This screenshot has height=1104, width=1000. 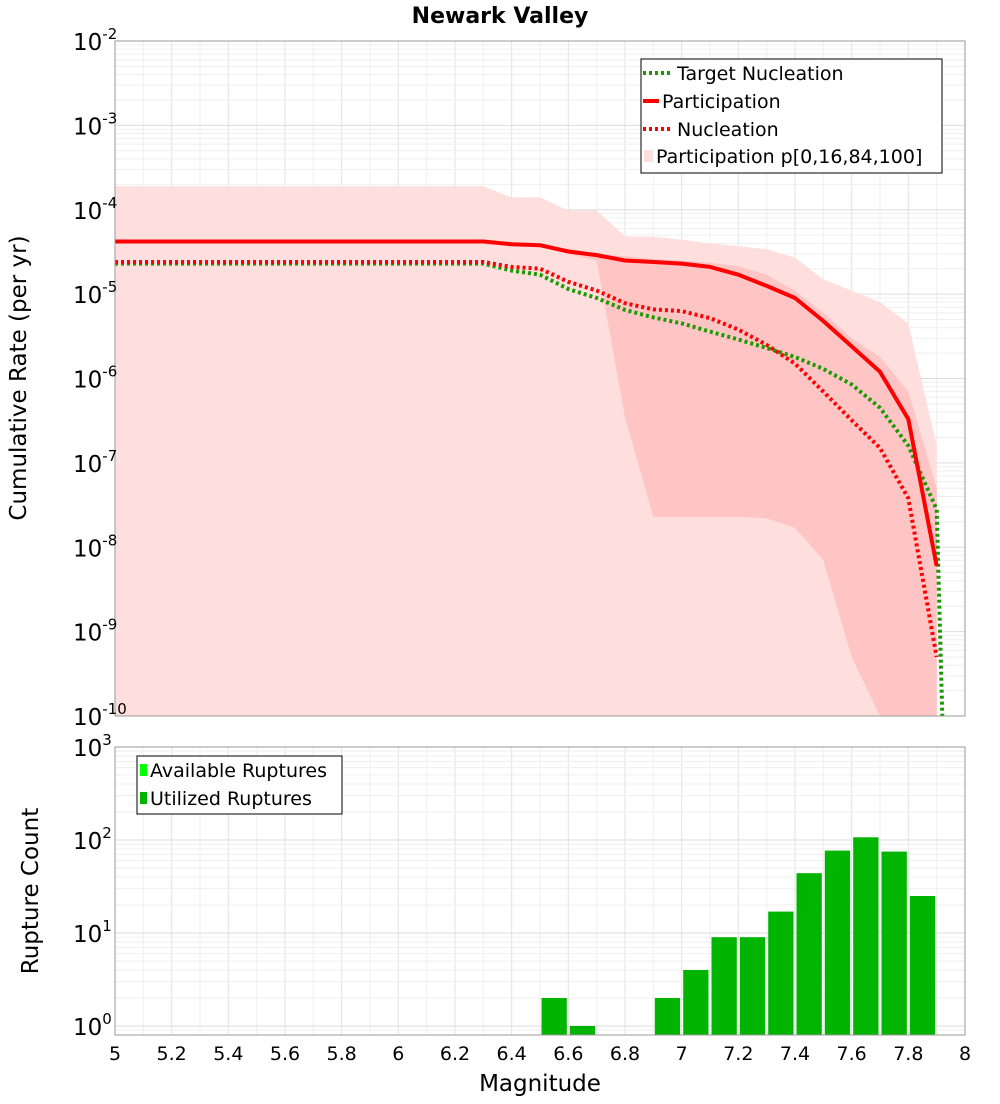 I want to click on x-tick-label: 8, so click(x=965, y=1054).